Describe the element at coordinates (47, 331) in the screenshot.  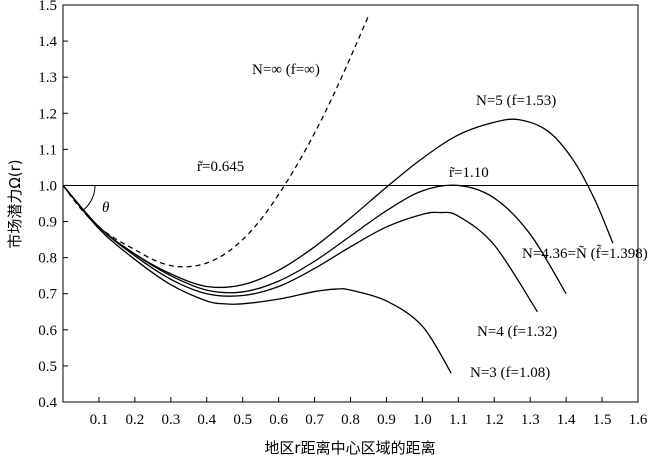
I see `y-tick-label: 0.6` at that location.